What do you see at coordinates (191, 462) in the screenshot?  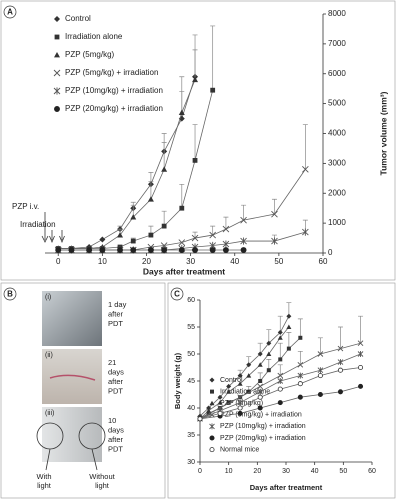 I see `y-tick-label: 30` at bounding box center [191, 462].